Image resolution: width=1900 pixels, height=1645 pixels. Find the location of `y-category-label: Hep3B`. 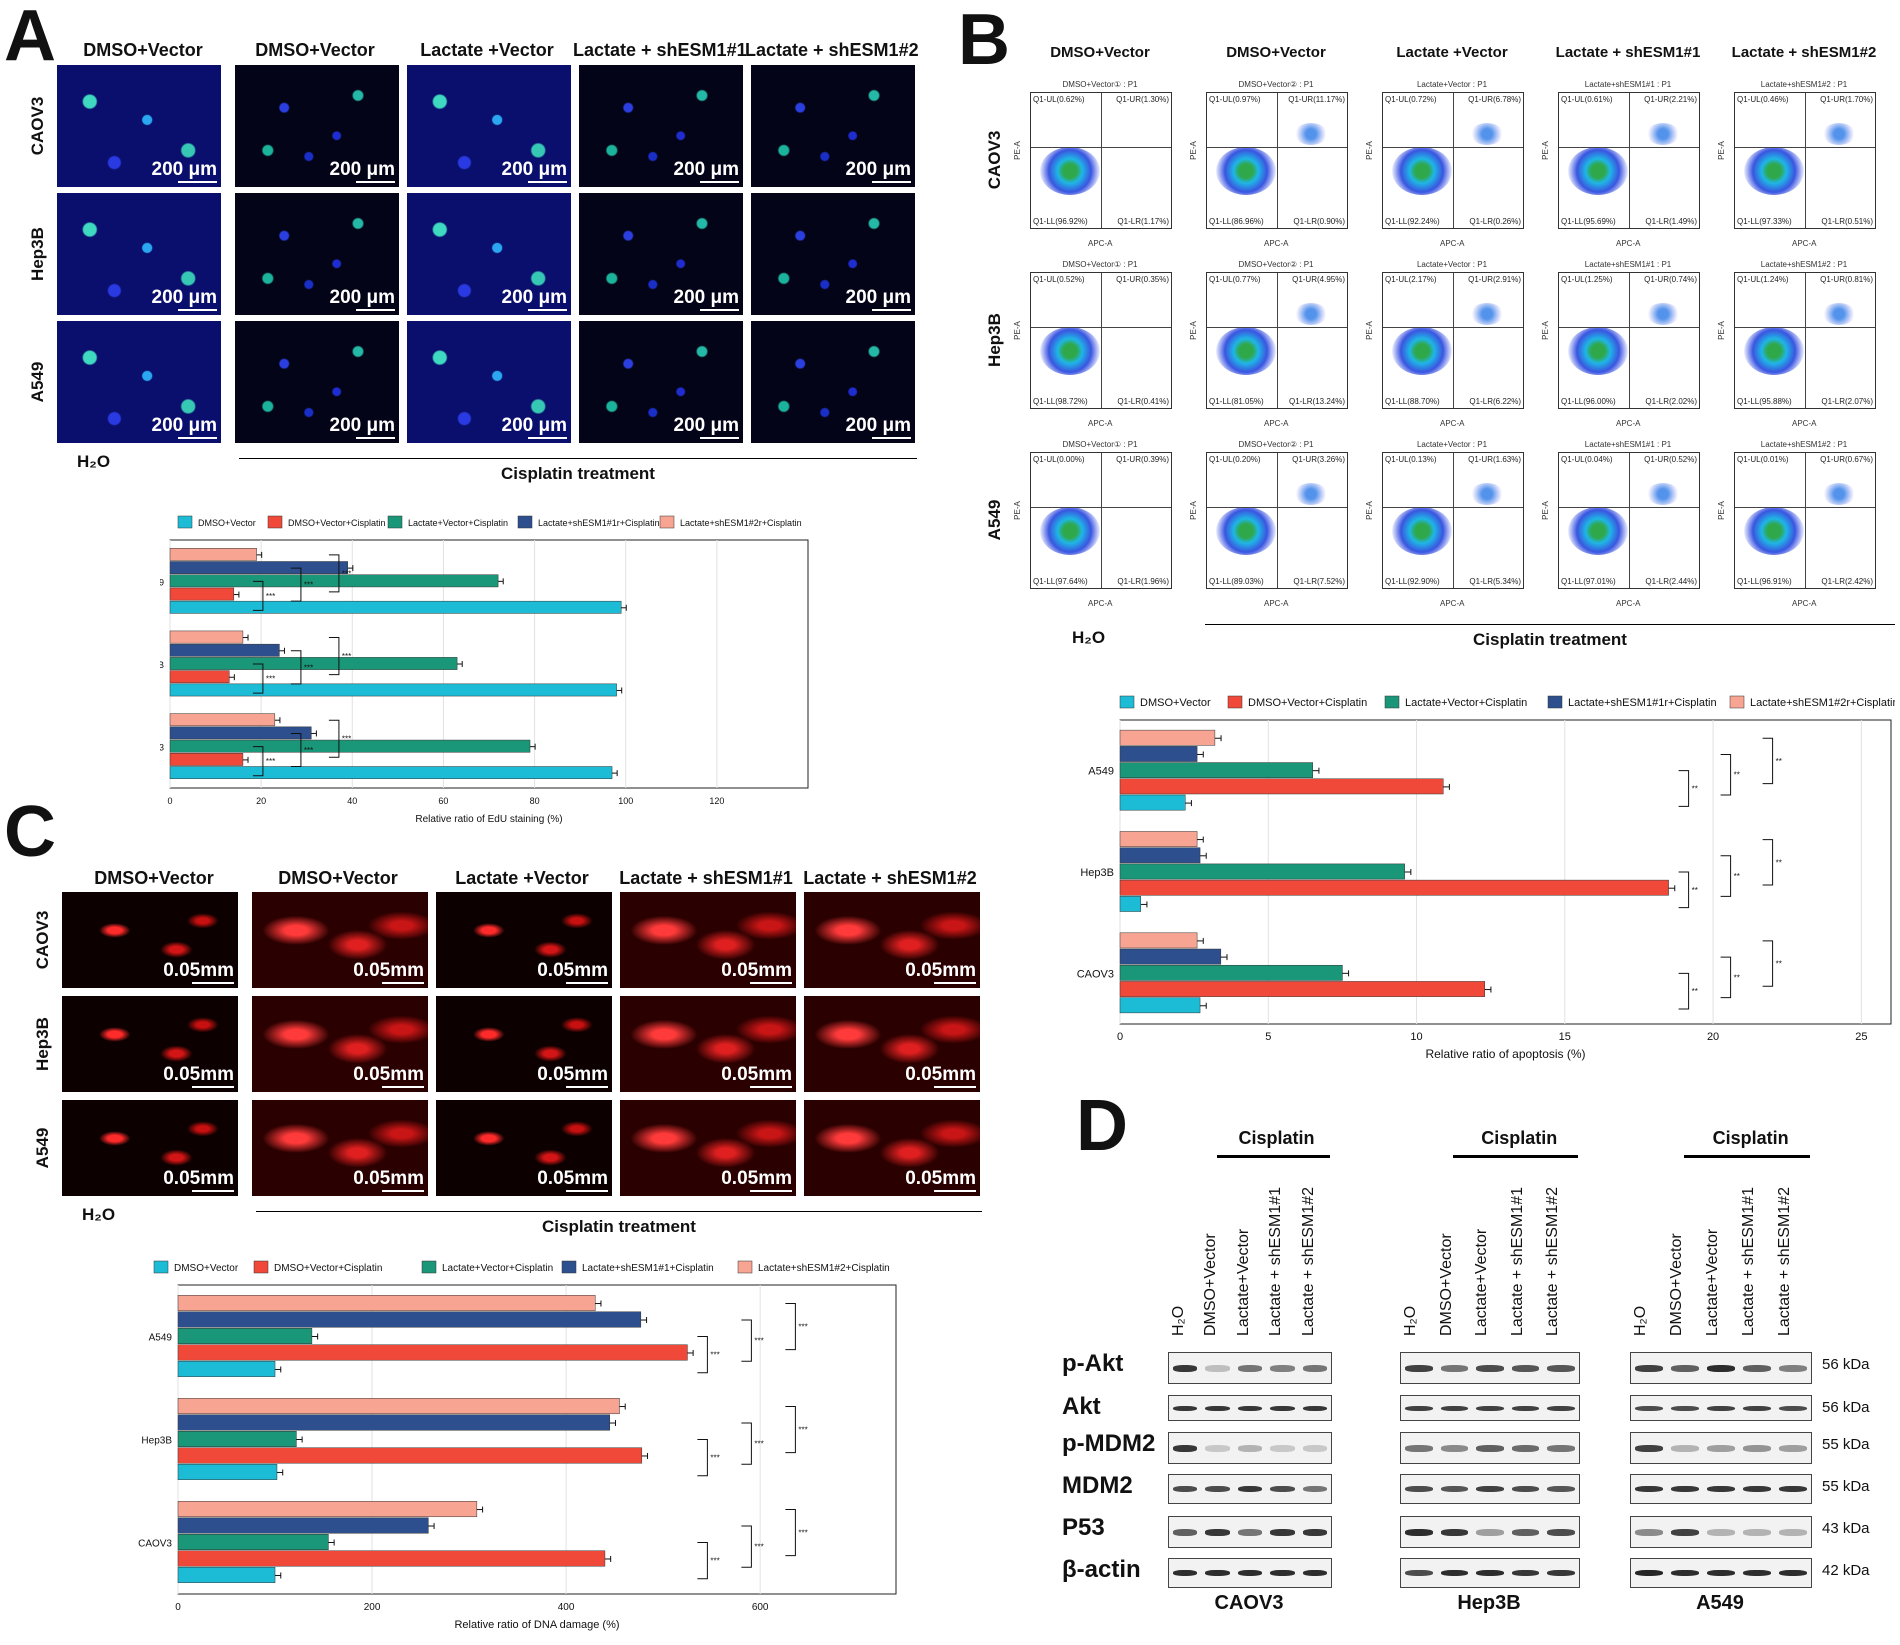

y-category-label: Hep3B is located at coordinates (162, 665).